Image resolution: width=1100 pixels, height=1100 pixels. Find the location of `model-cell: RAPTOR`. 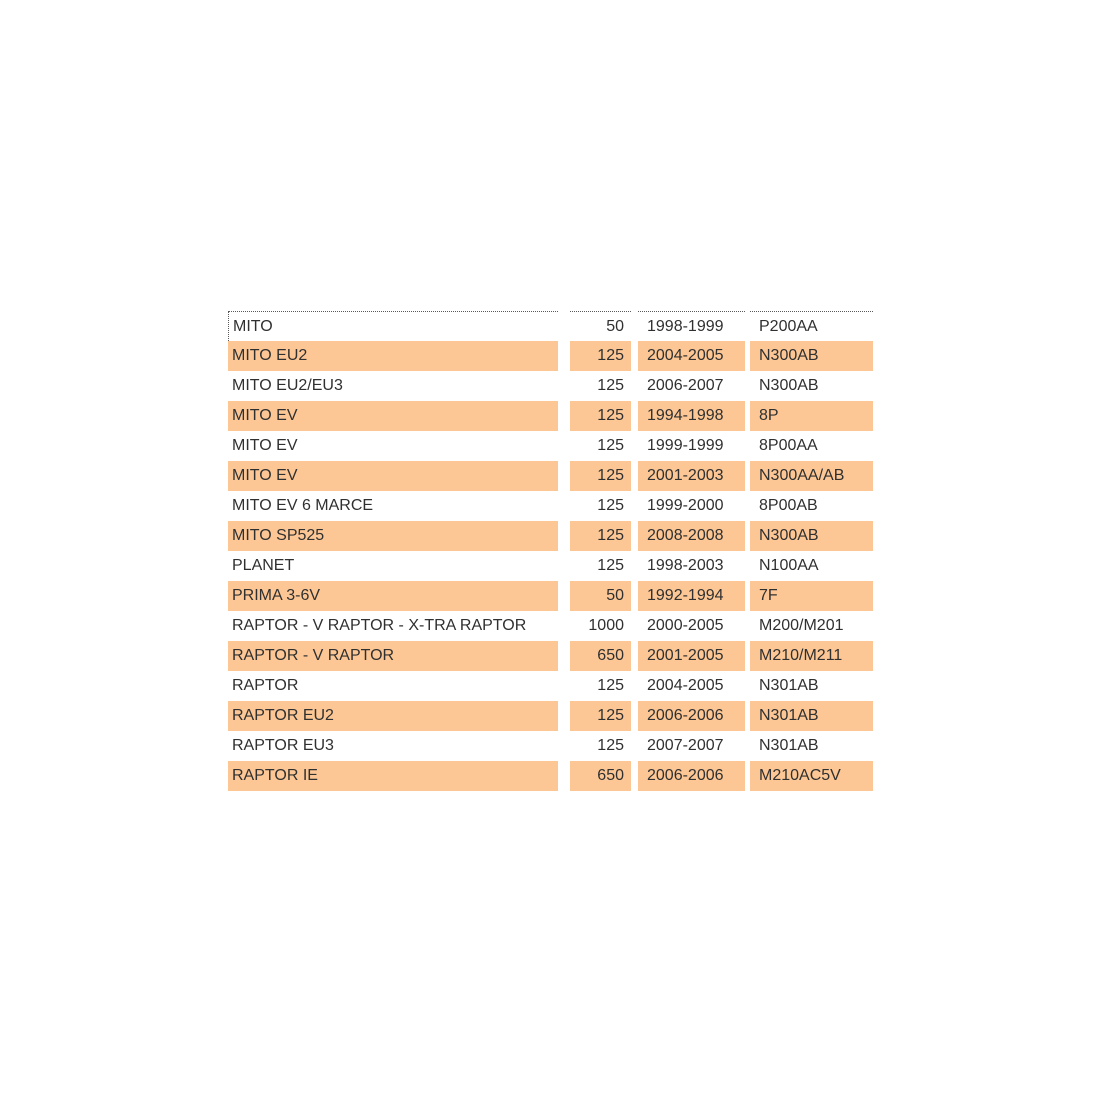

model-cell: RAPTOR is located at coordinates (393, 686).